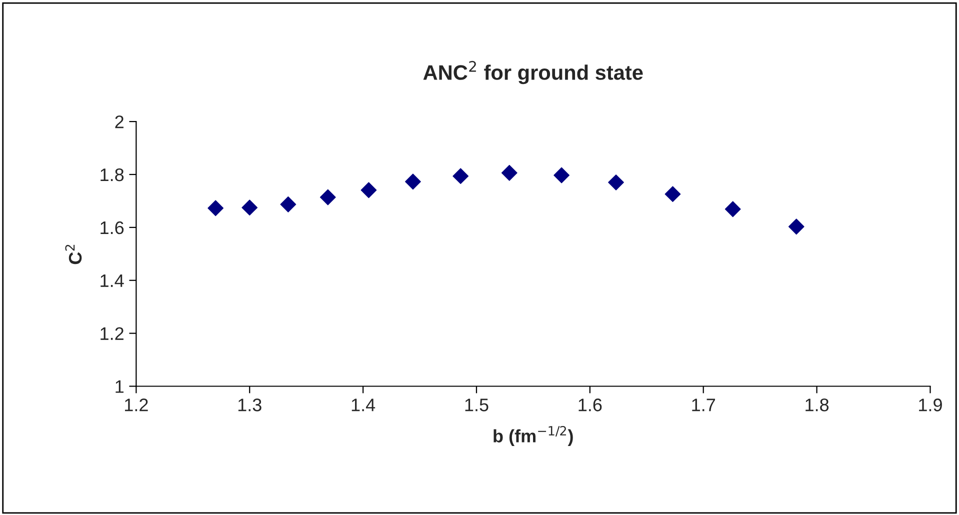 Image resolution: width=959 pixels, height=515 pixels. Describe the element at coordinates (119, 121) in the screenshot. I see `y-tick-label: 2` at that location.